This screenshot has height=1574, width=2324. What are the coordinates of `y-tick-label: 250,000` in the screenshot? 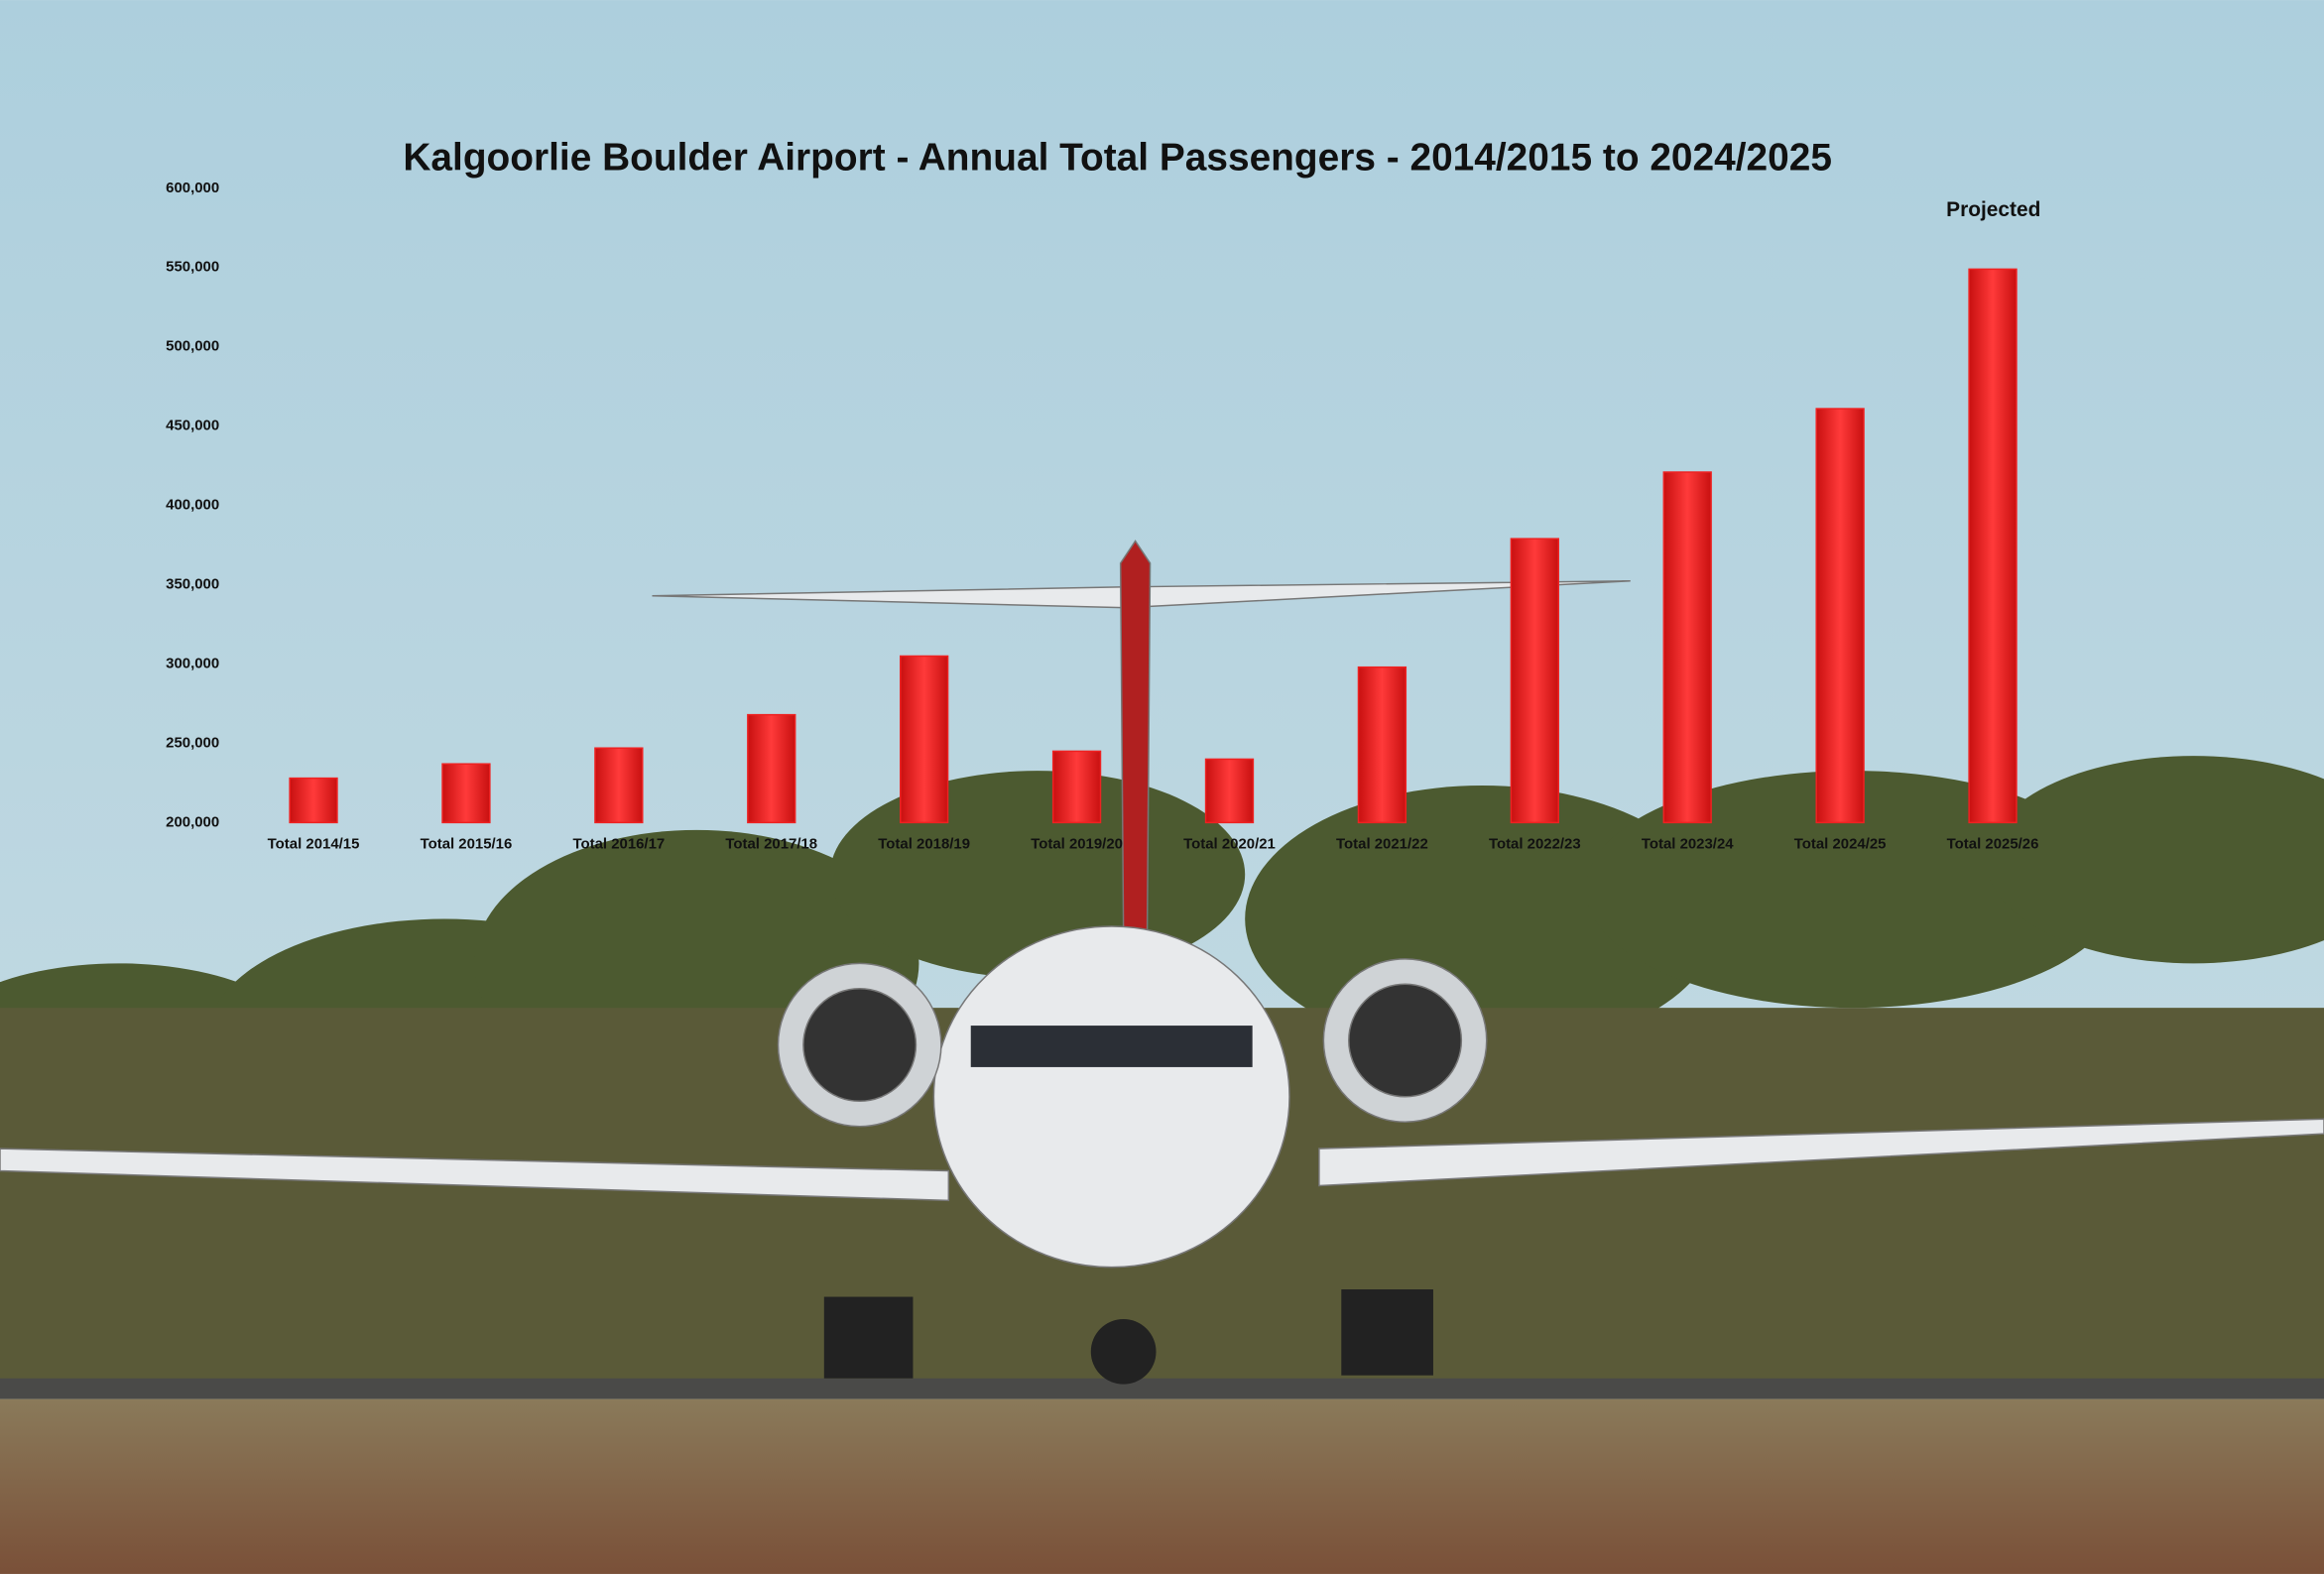 It's located at (192, 742).